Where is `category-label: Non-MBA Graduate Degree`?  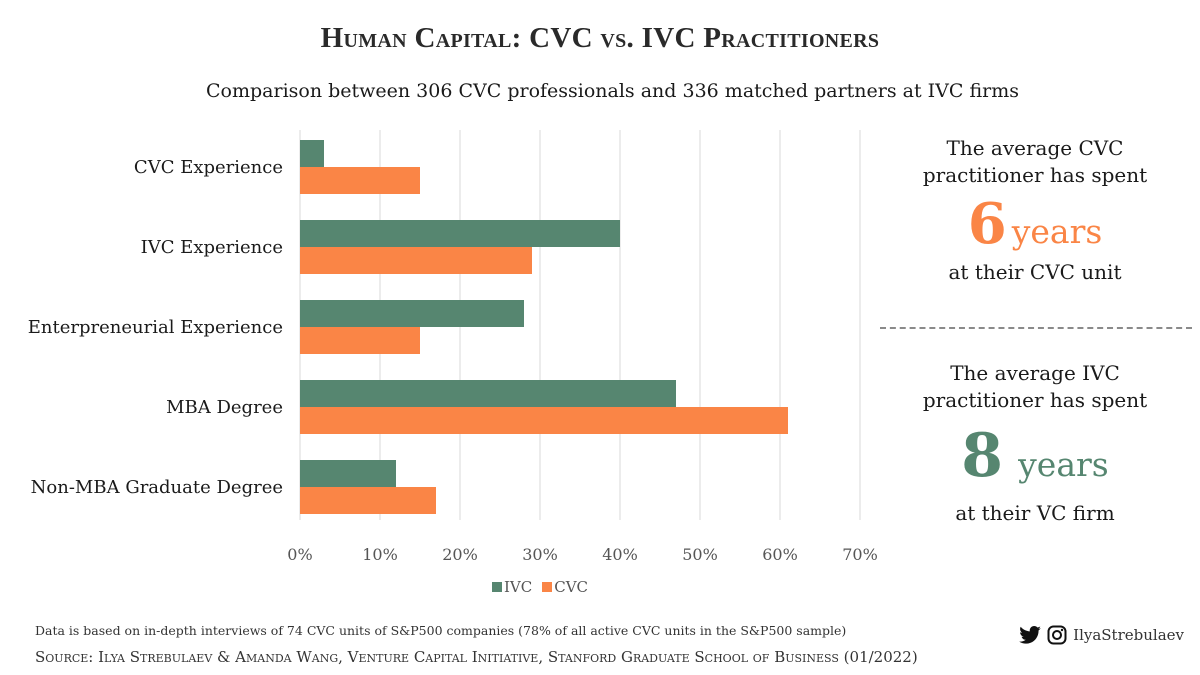
category-label: Non-MBA Graduate Degree is located at coordinates (157, 487).